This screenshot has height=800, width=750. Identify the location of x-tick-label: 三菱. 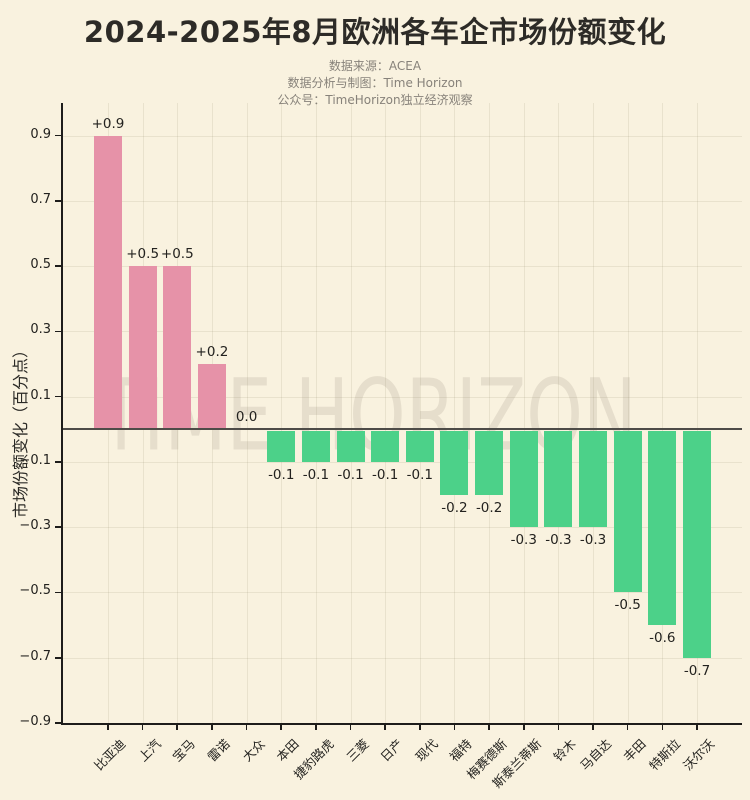
(357, 750).